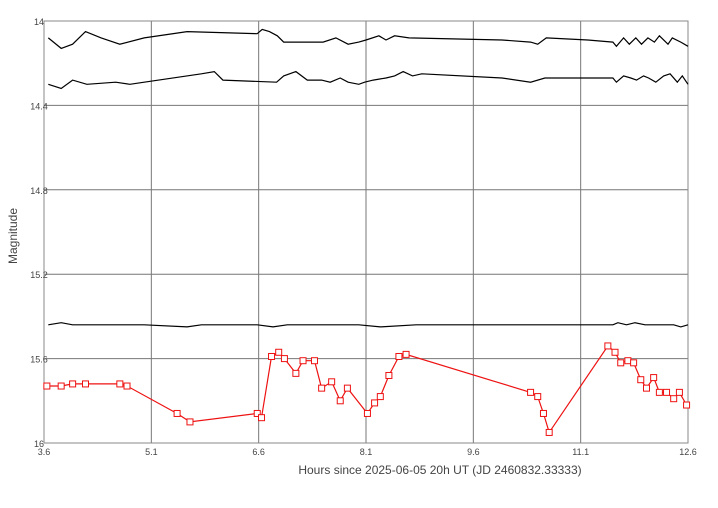 Image resolution: width=718 pixels, height=508 pixels. What do you see at coordinates (688, 452) in the screenshot?
I see `x-tick-label: 12.6` at bounding box center [688, 452].